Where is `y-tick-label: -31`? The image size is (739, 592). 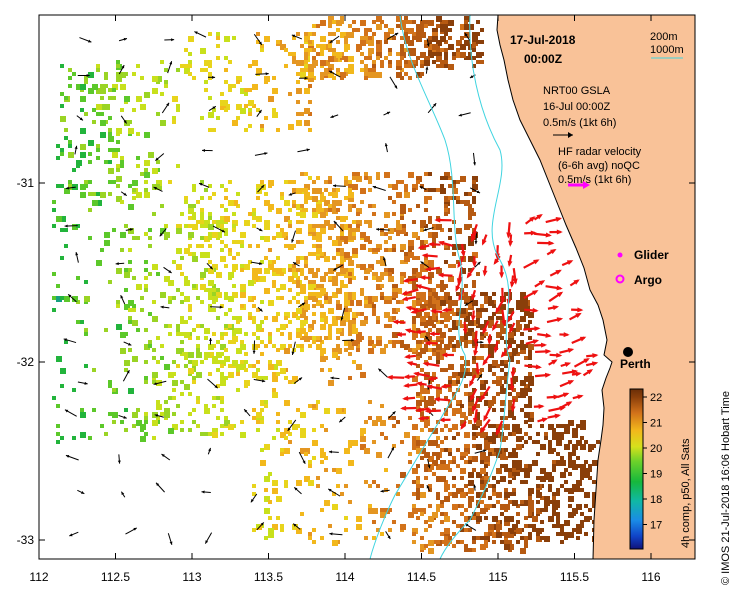
y-tick-label: -31 is located at coordinates (26, 183).